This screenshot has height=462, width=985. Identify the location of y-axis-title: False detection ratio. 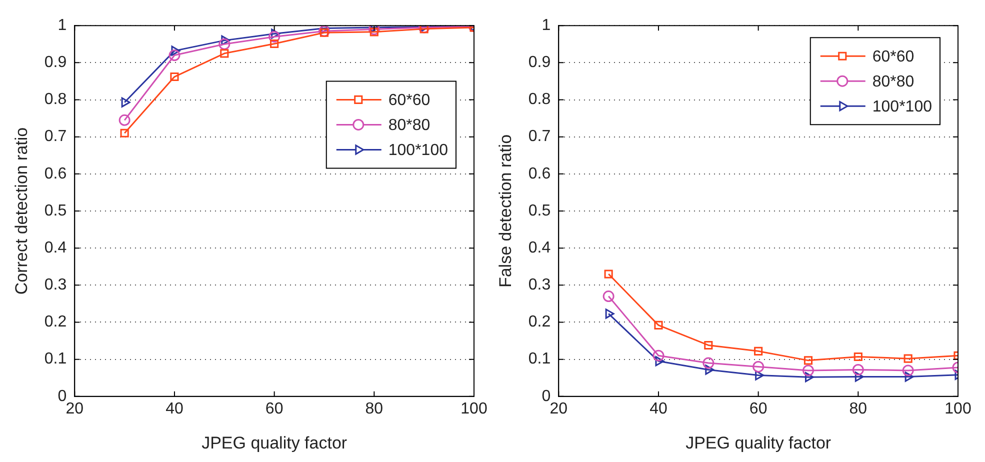
(505, 211).